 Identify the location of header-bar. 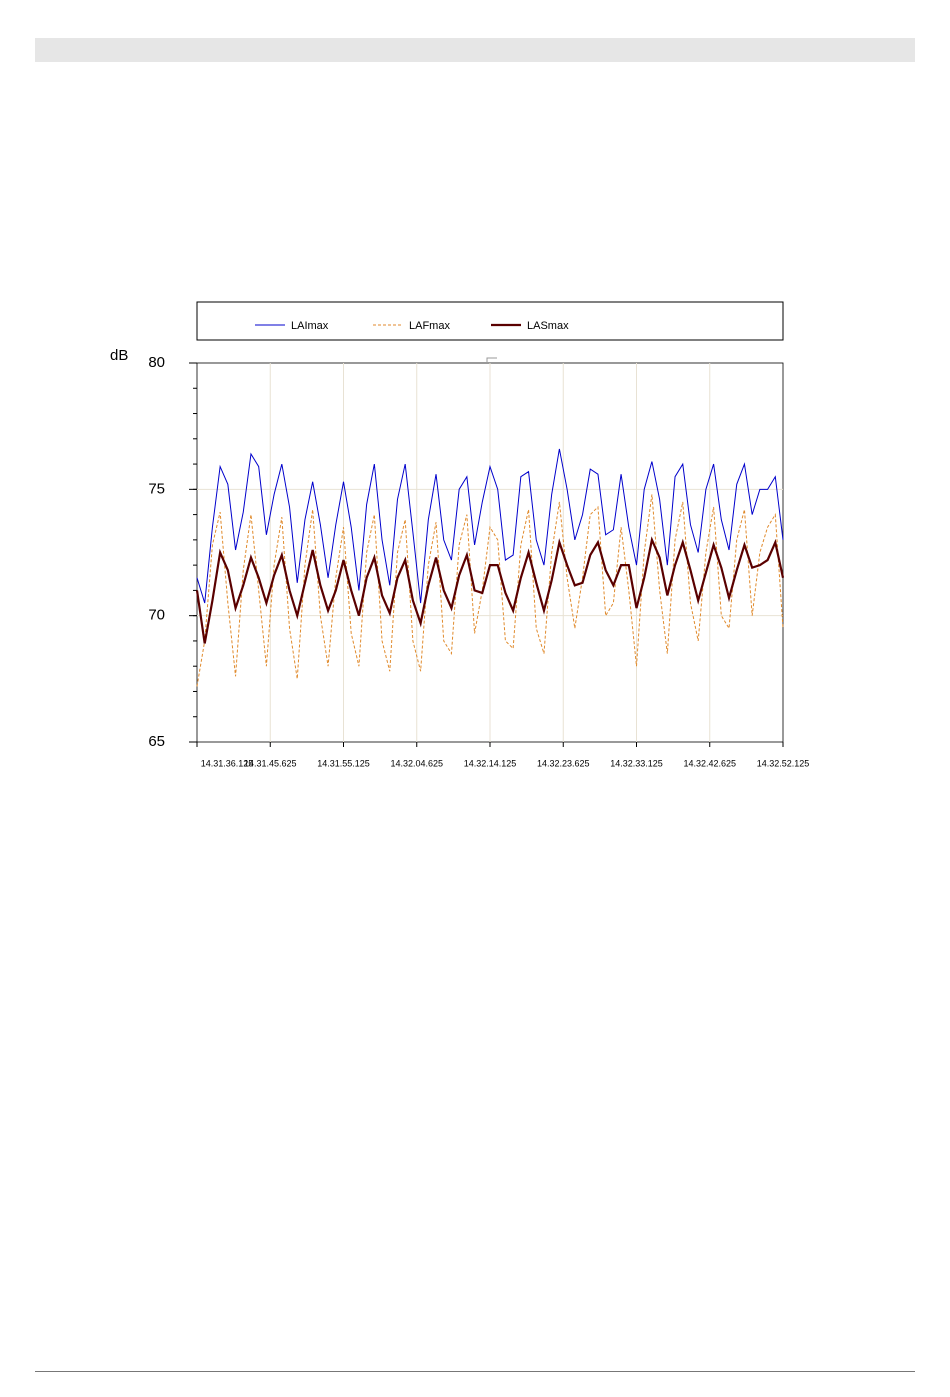
(475, 50).